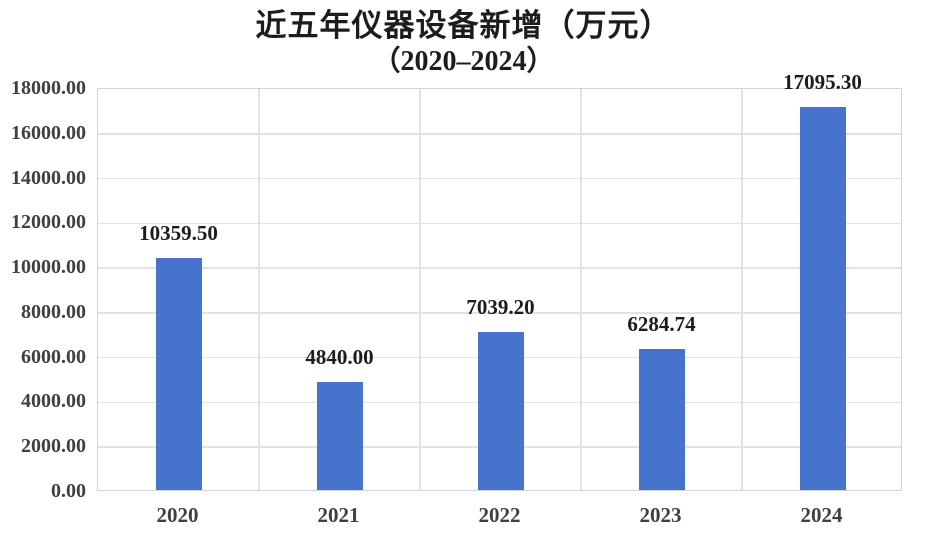 The image size is (927, 539). What do you see at coordinates (339, 356) in the screenshot?
I see `data-label-2021: 4840.00` at bounding box center [339, 356].